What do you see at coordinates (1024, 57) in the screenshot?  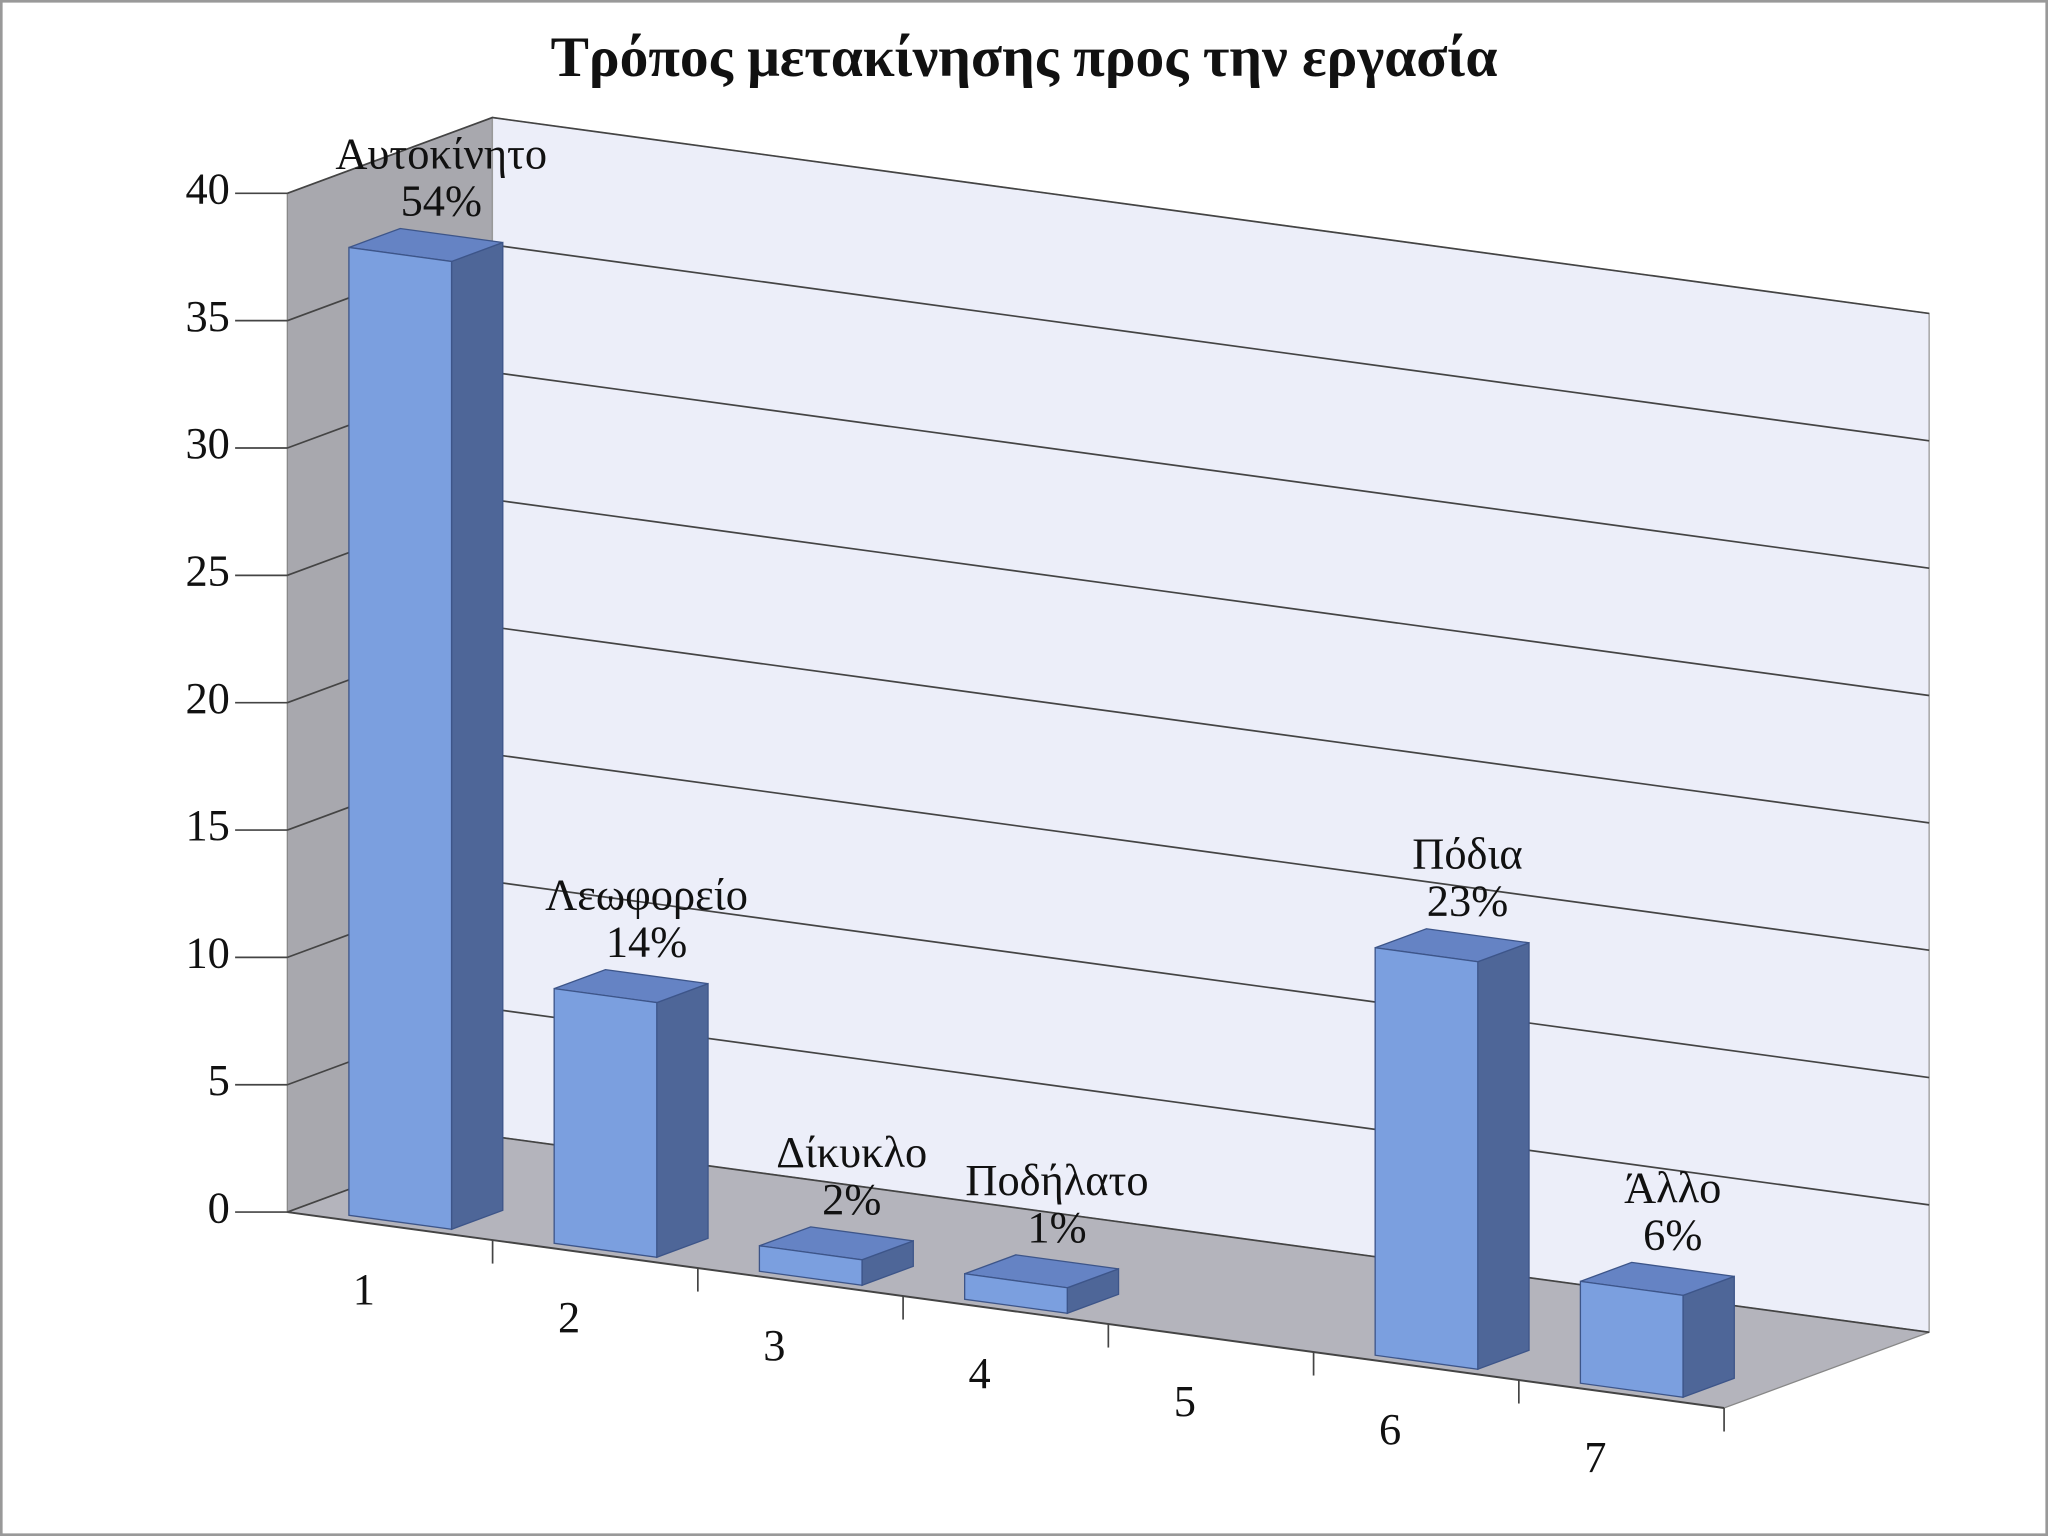 I see `chart-title: Τρόπος μετακίνησης προς την εργασία` at bounding box center [1024, 57].